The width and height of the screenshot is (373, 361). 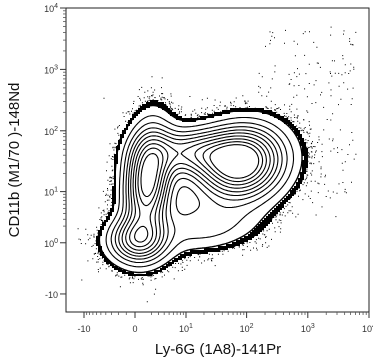 I want to click on y-tick-label: 10¹, so click(x=51, y=192).